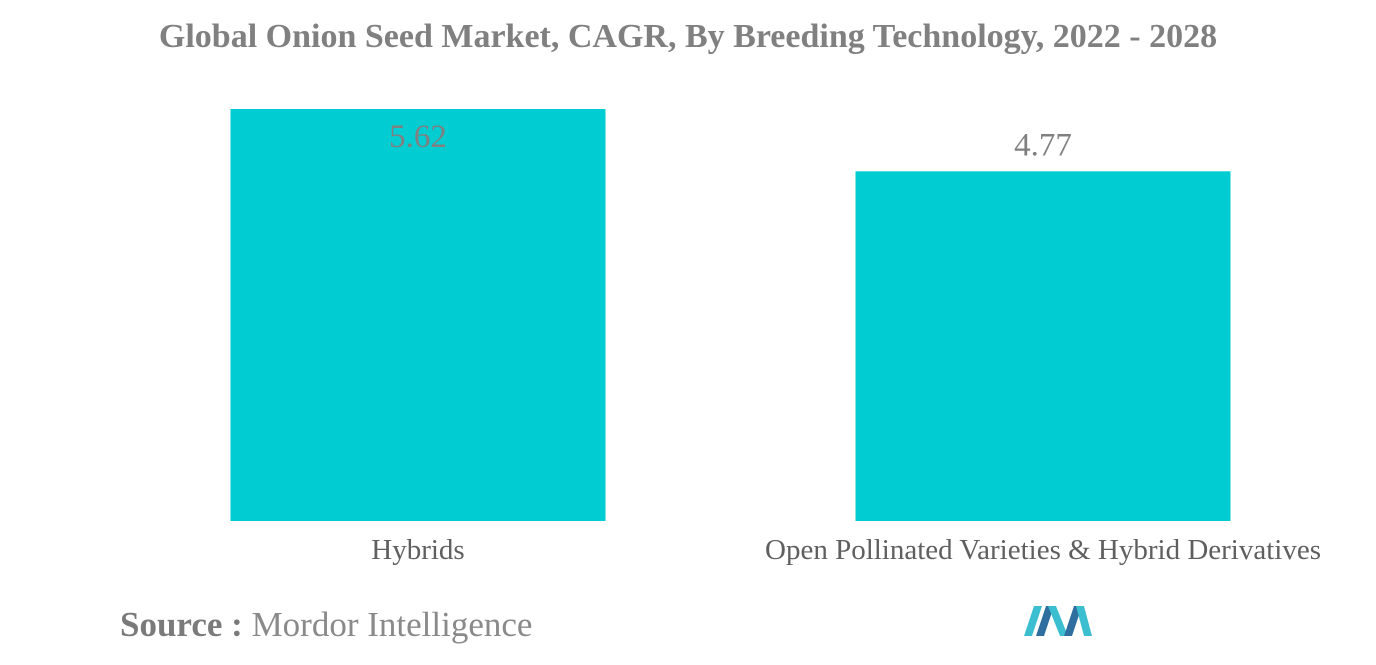 This screenshot has width=1376, height=665. Describe the element at coordinates (418, 137) in the screenshot. I see `bar-value-label-0: 5.62` at that location.